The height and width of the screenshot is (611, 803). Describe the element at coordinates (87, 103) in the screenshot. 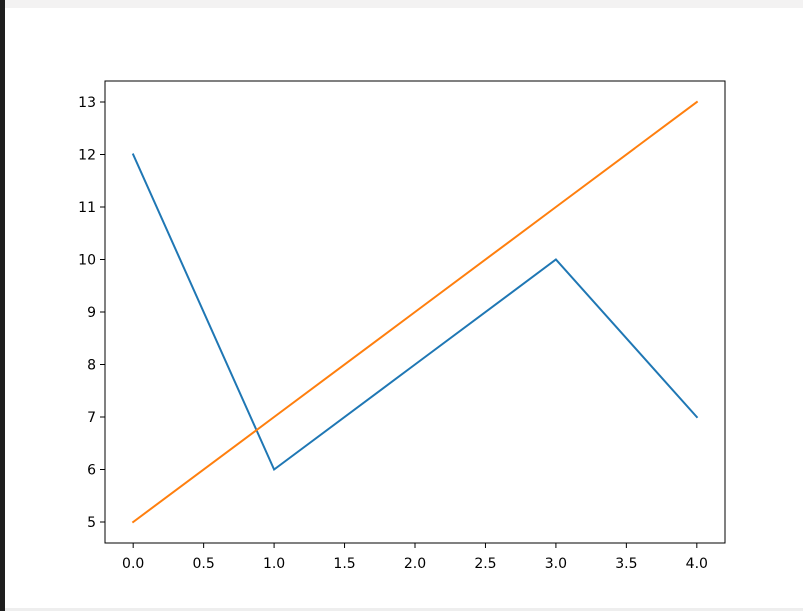

I see `y-tick-label: 13` at that location.